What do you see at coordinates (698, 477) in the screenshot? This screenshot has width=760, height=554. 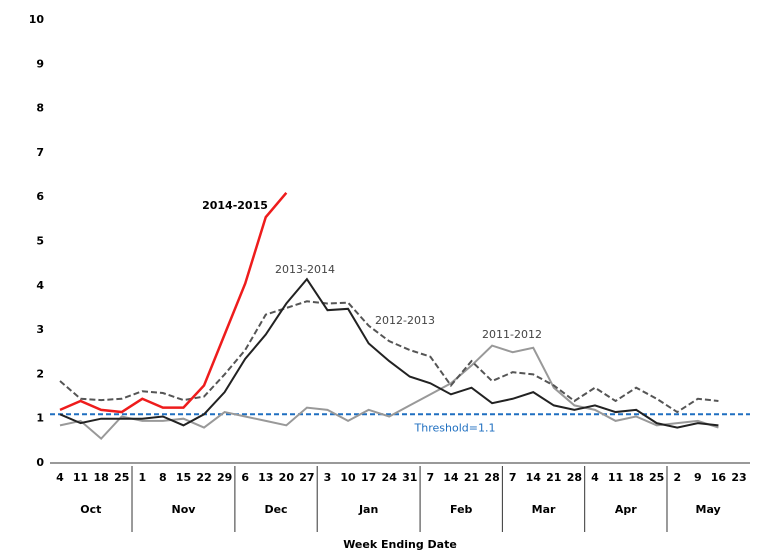 I see `x-tick-label: 9` at bounding box center [698, 477].